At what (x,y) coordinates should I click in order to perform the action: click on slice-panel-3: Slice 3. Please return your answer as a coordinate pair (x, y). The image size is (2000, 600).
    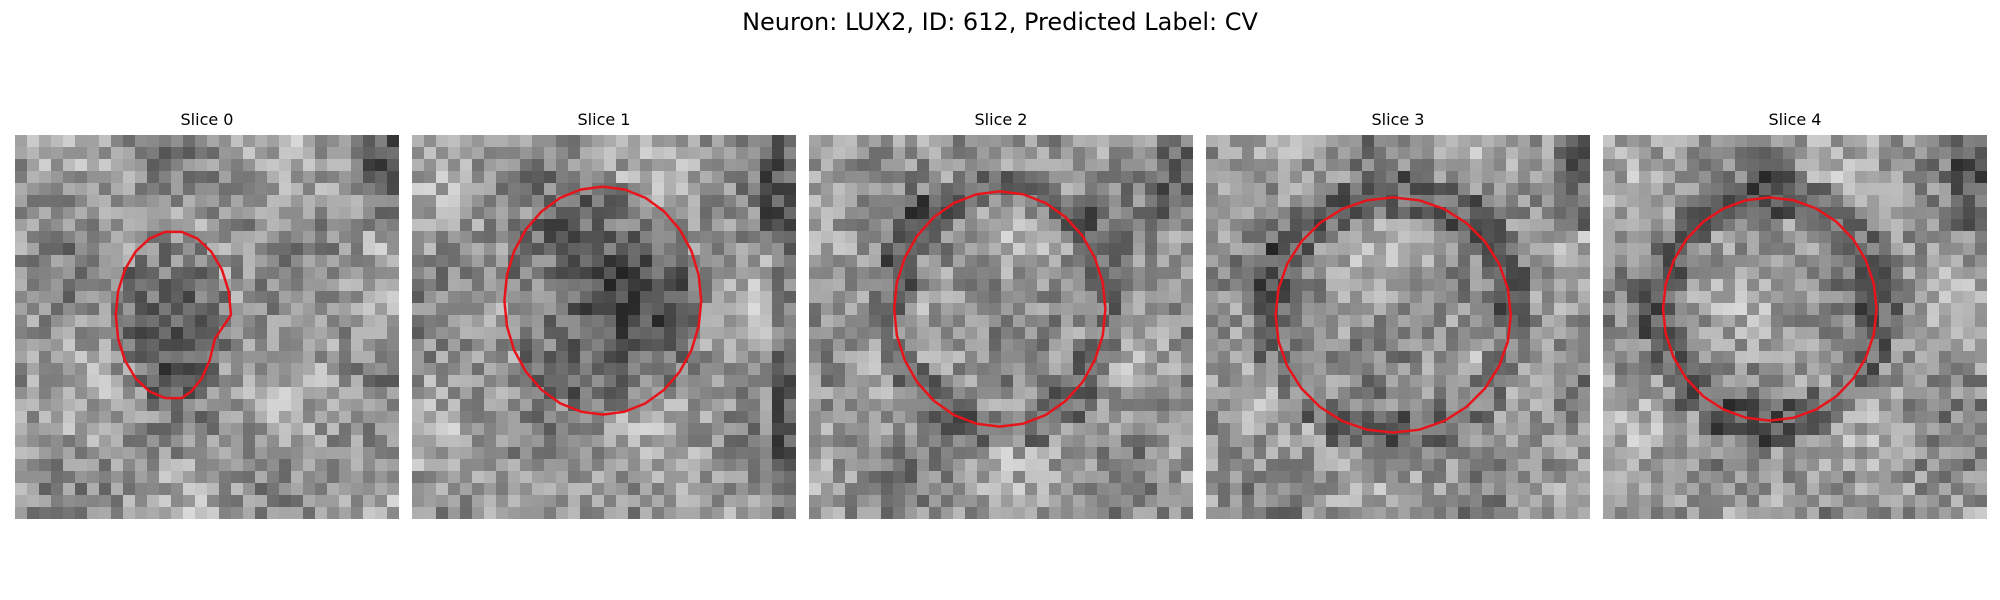
    Looking at the image, I should click on (1398, 120).